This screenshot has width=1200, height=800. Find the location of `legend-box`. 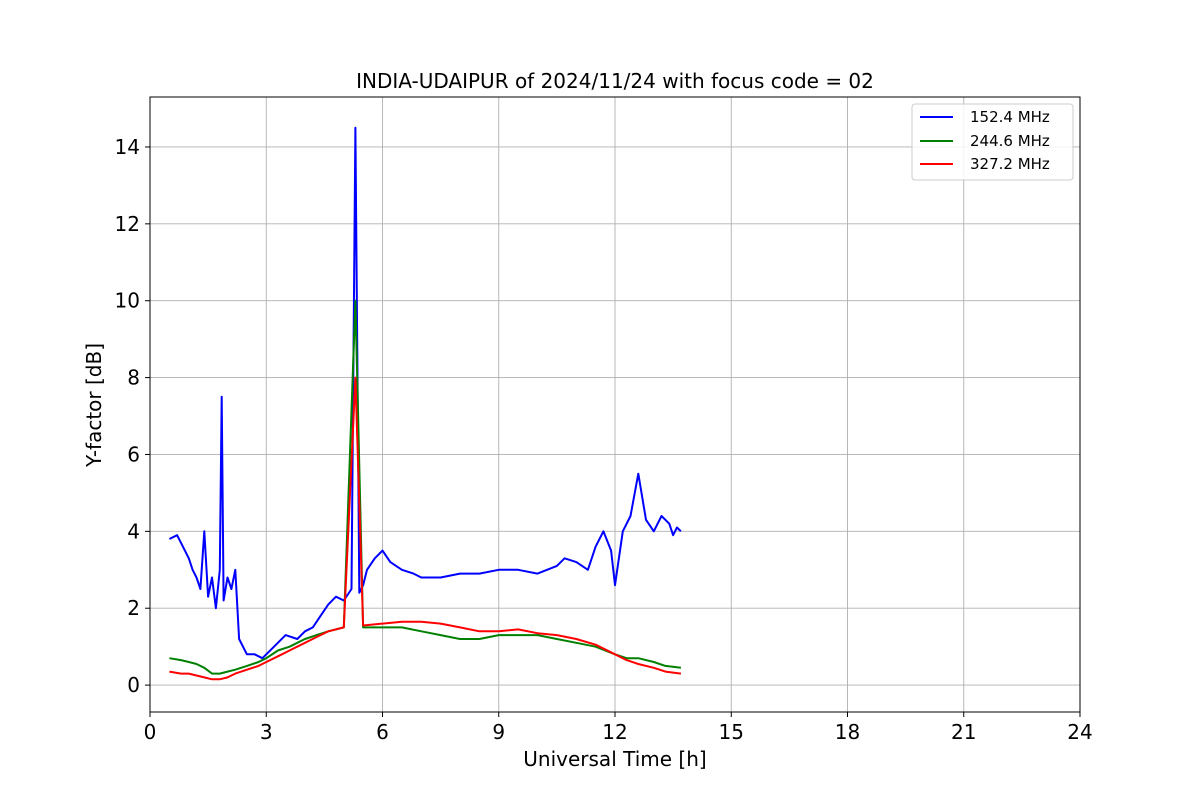

legend-box is located at coordinates (992, 142).